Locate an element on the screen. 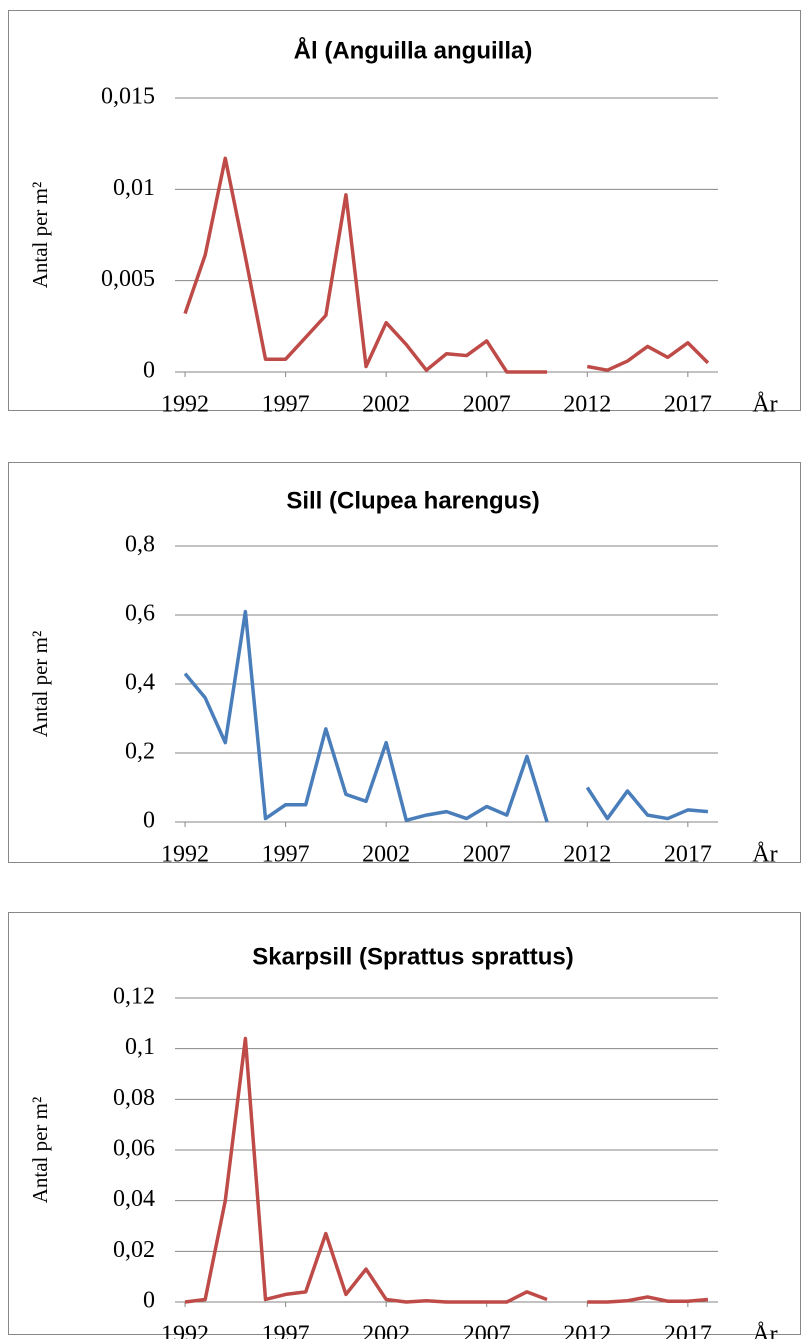  chart-title: Skarpsill (Sprattus sprattus) is located at coordinates (412, 956).